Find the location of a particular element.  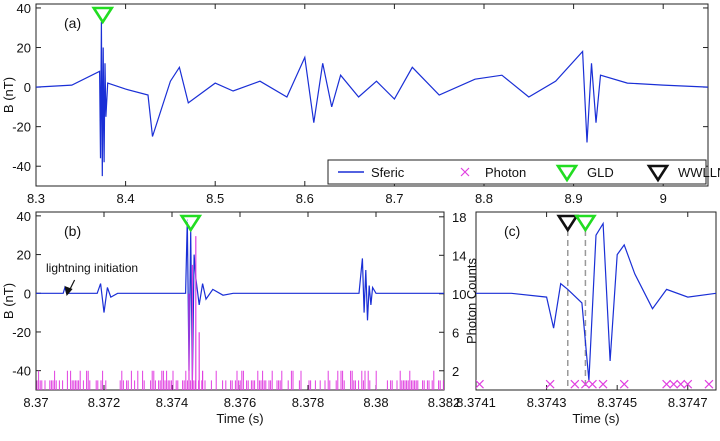

x-tick-label: 8.6 is located at coordinates (305, 198).